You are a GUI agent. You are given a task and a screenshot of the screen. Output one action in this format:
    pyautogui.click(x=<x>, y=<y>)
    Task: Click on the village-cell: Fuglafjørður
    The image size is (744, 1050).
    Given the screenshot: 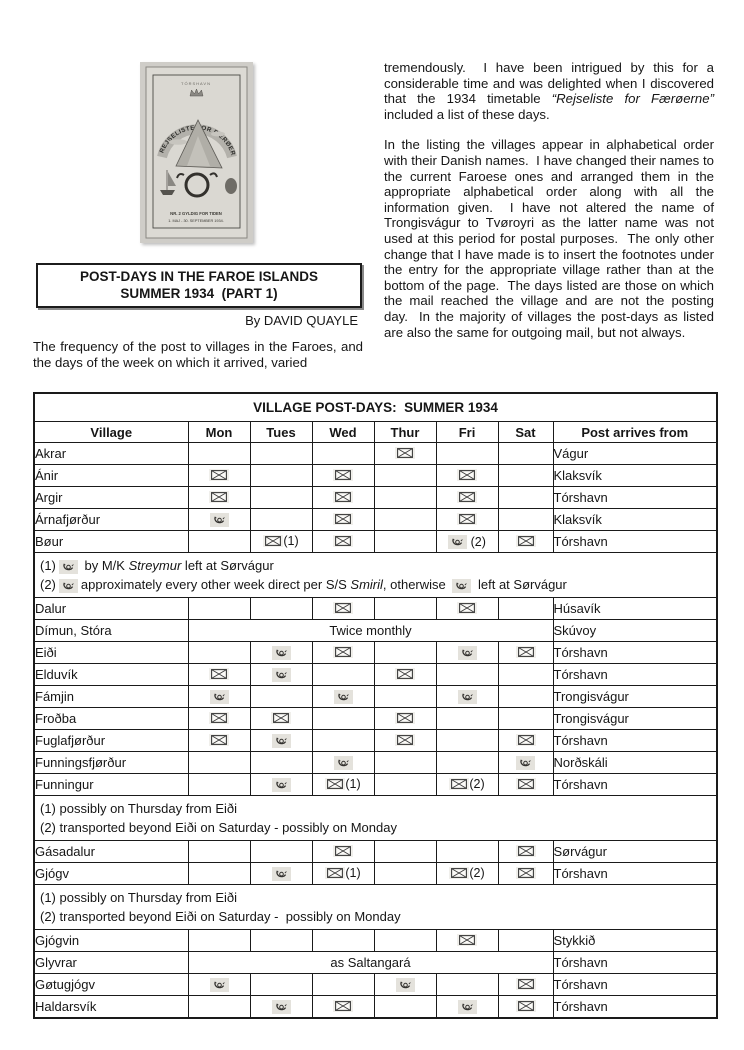 What is the action you would take?
    pyautogui.click(x=111, y=740)
    